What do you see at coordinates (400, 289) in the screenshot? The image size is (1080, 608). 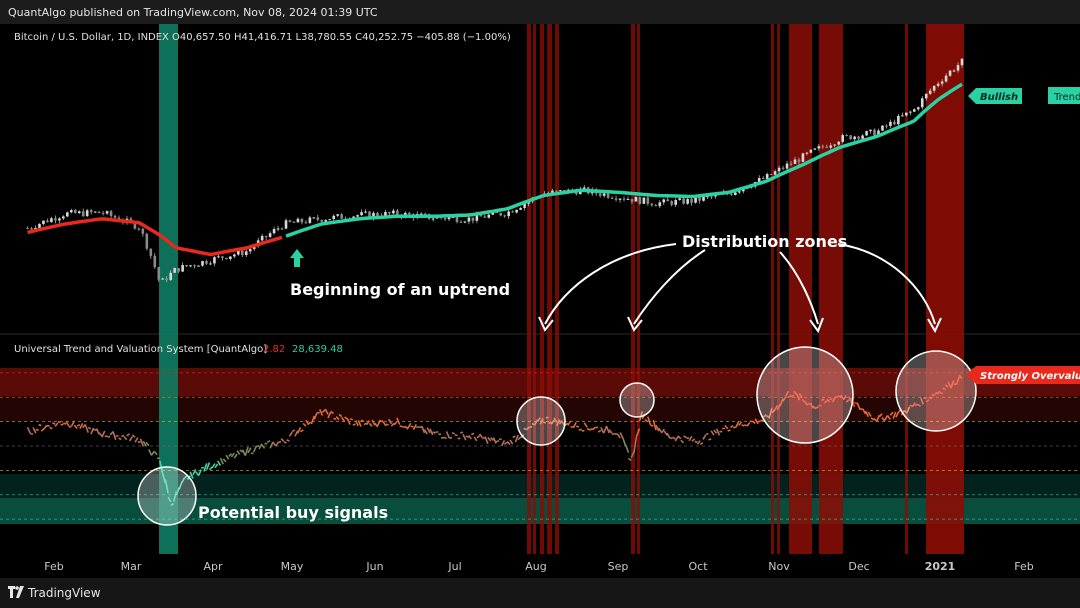 I see `uptrend-annotation: Beginning of an uptrend` at bounding box center [400, 289].